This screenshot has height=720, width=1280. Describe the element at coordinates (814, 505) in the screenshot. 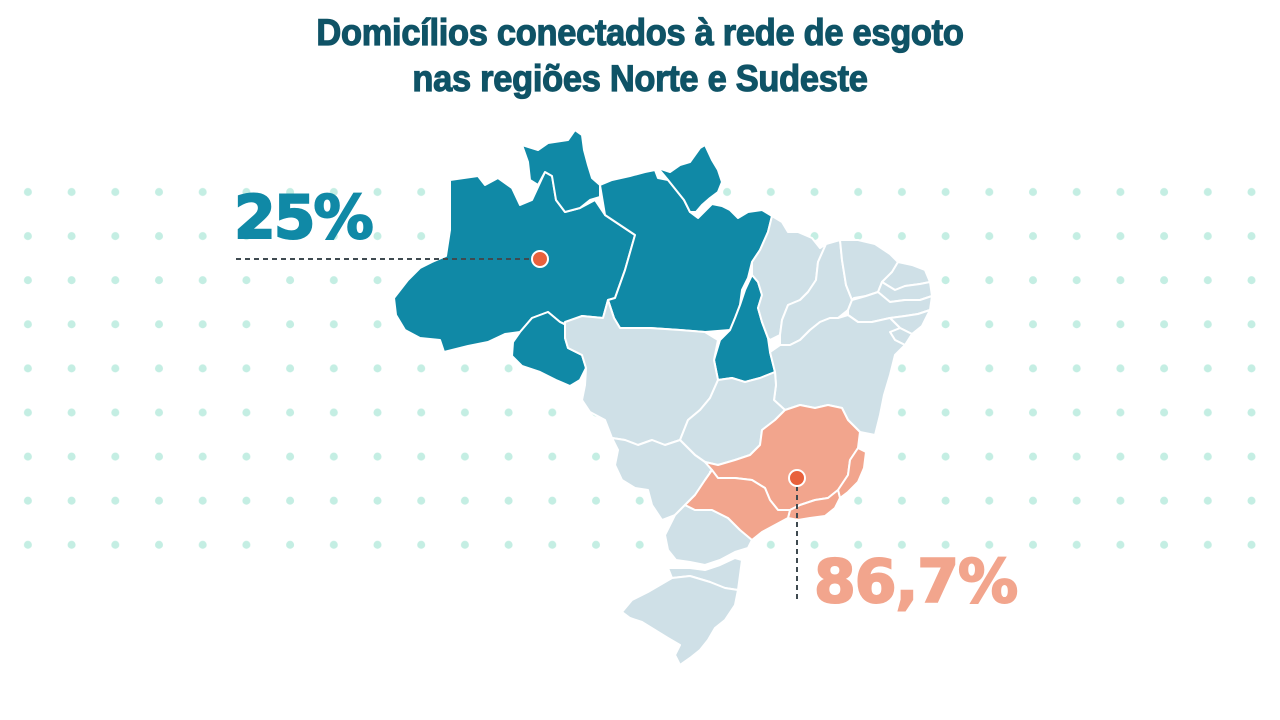

I see `state-rio-de-janeiro` at that location.